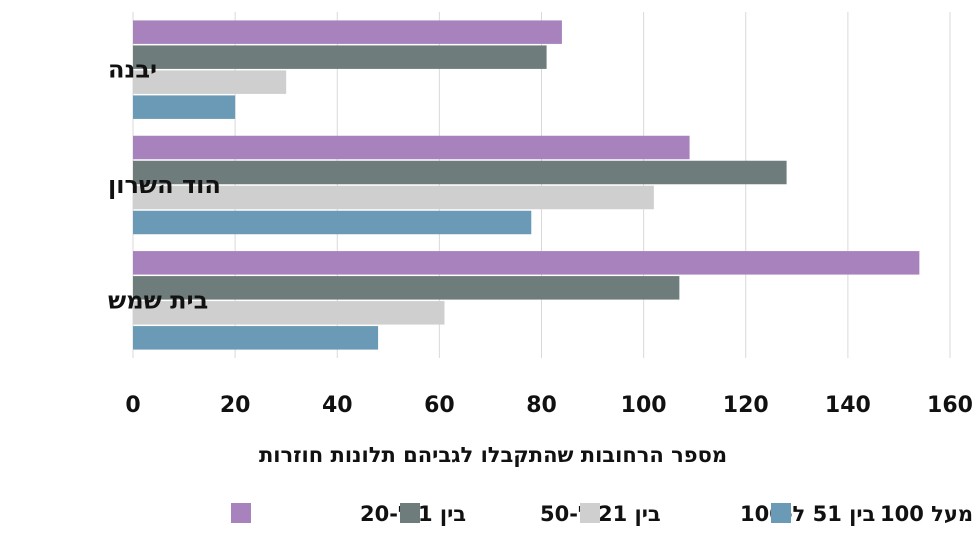  Describe the element at coordinates (644, 405) in the screenshot. I see `x-tick-label-5: 100` at that location.